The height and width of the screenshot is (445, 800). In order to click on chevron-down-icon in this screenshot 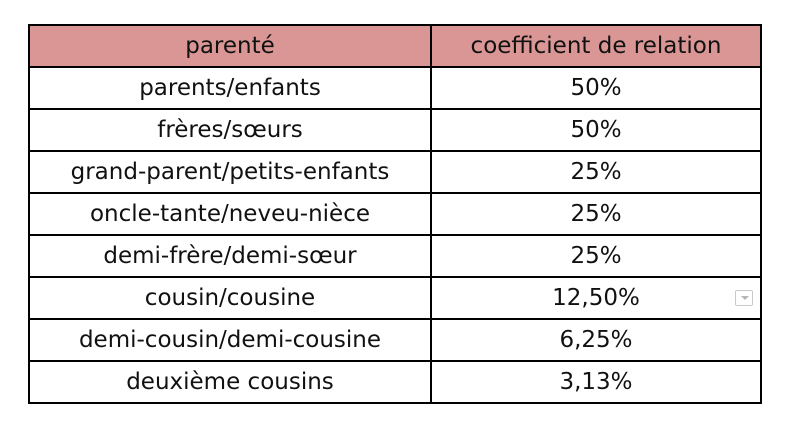, I will do `click(745, 298)`.